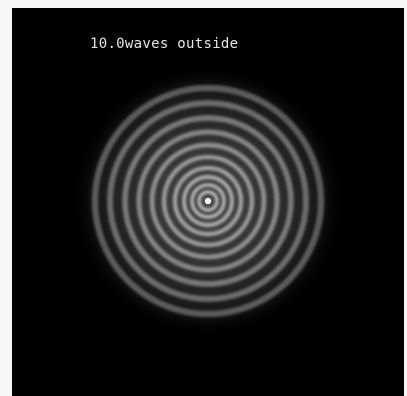 This screenshot has height=396, width=407. I want to click on interference-ring, so click(208, 201).